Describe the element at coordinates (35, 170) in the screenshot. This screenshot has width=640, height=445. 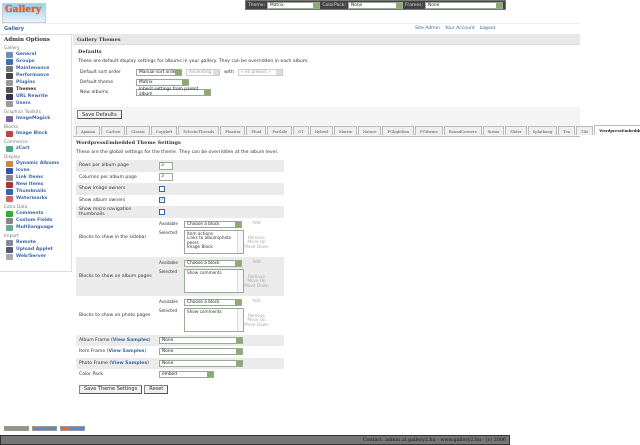
I see `sidebar-item-icons: Icons` at that location.